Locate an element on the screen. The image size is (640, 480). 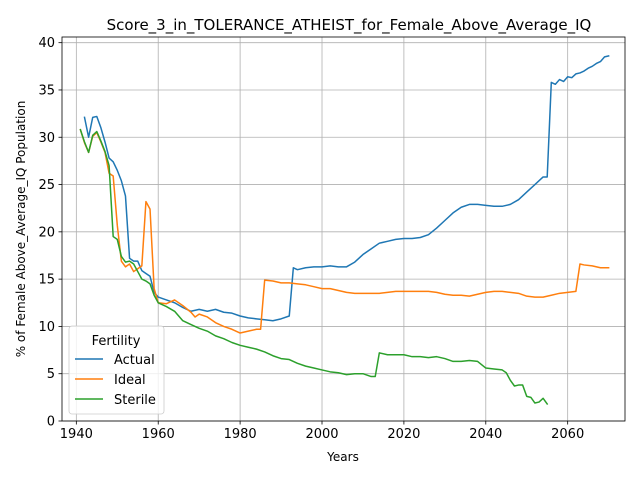
x-tick-label: 2060 is located at coordinates (567, 434).